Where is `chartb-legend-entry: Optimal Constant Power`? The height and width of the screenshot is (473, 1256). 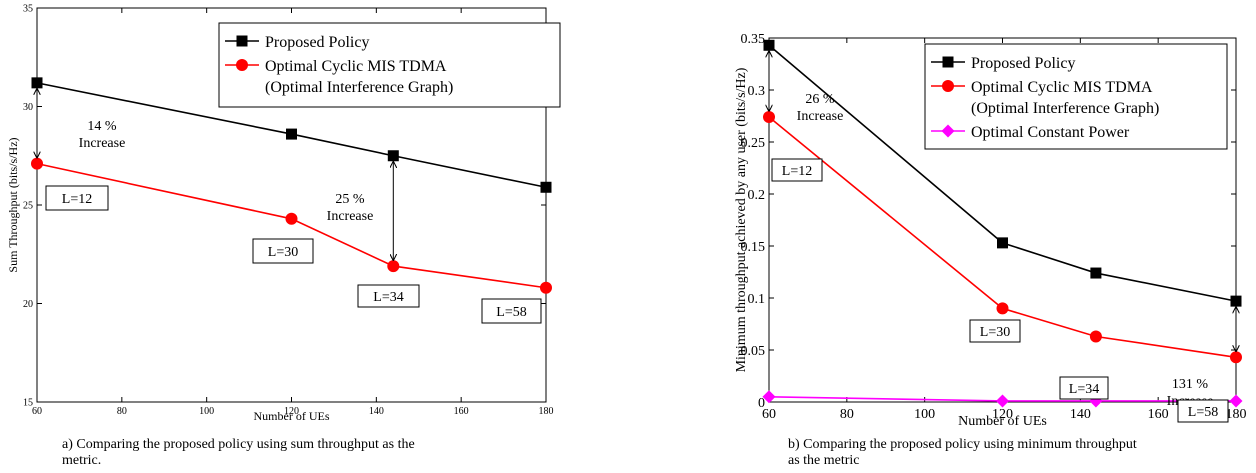
chartb-legend-entry: Optimal Constant Power is located at coordinates (1050, 132).